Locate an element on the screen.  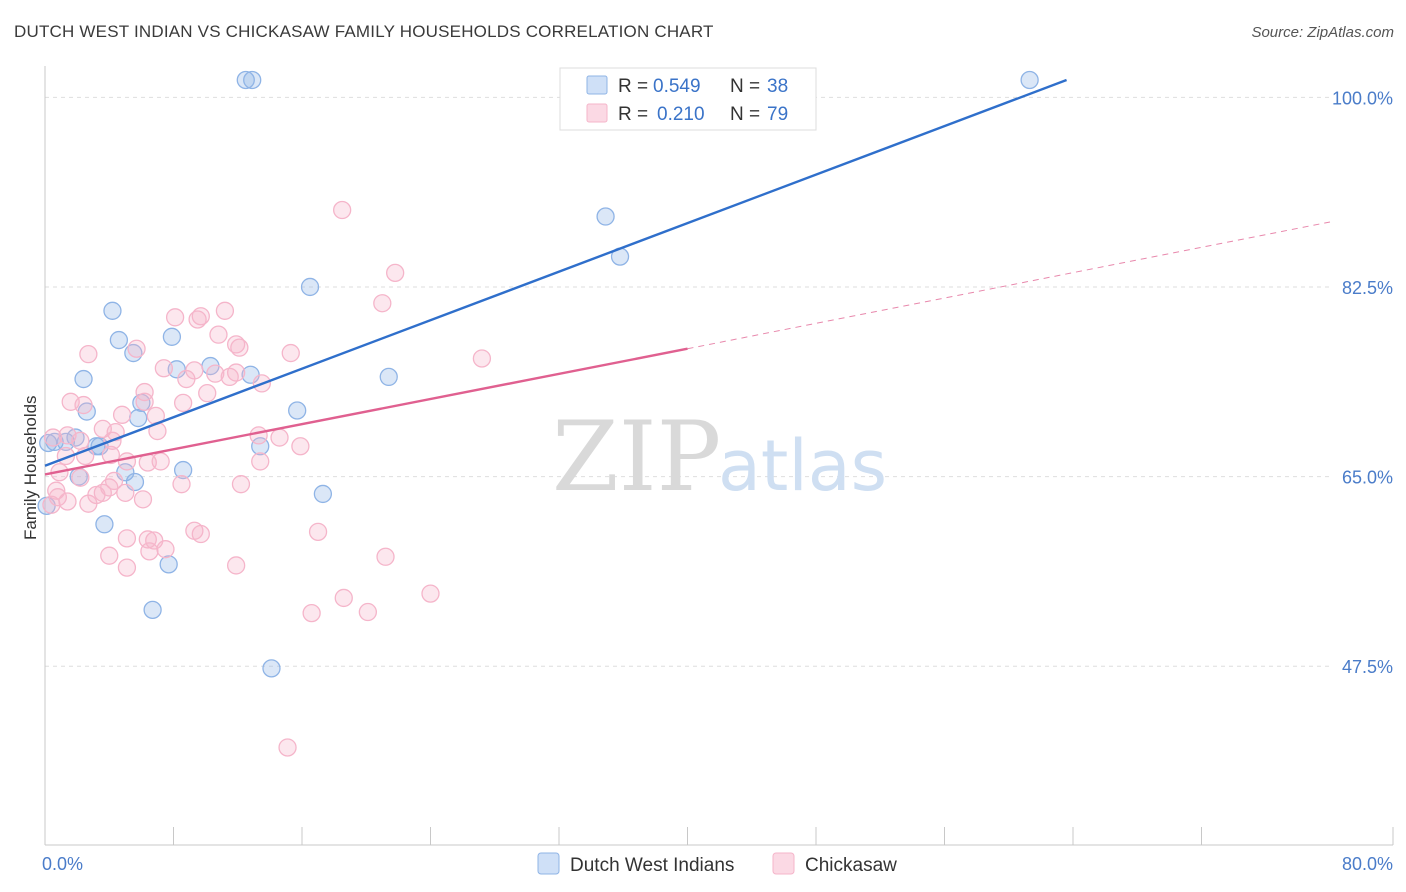
y-axis-label: Family Households is located at coordinates (30, 467).